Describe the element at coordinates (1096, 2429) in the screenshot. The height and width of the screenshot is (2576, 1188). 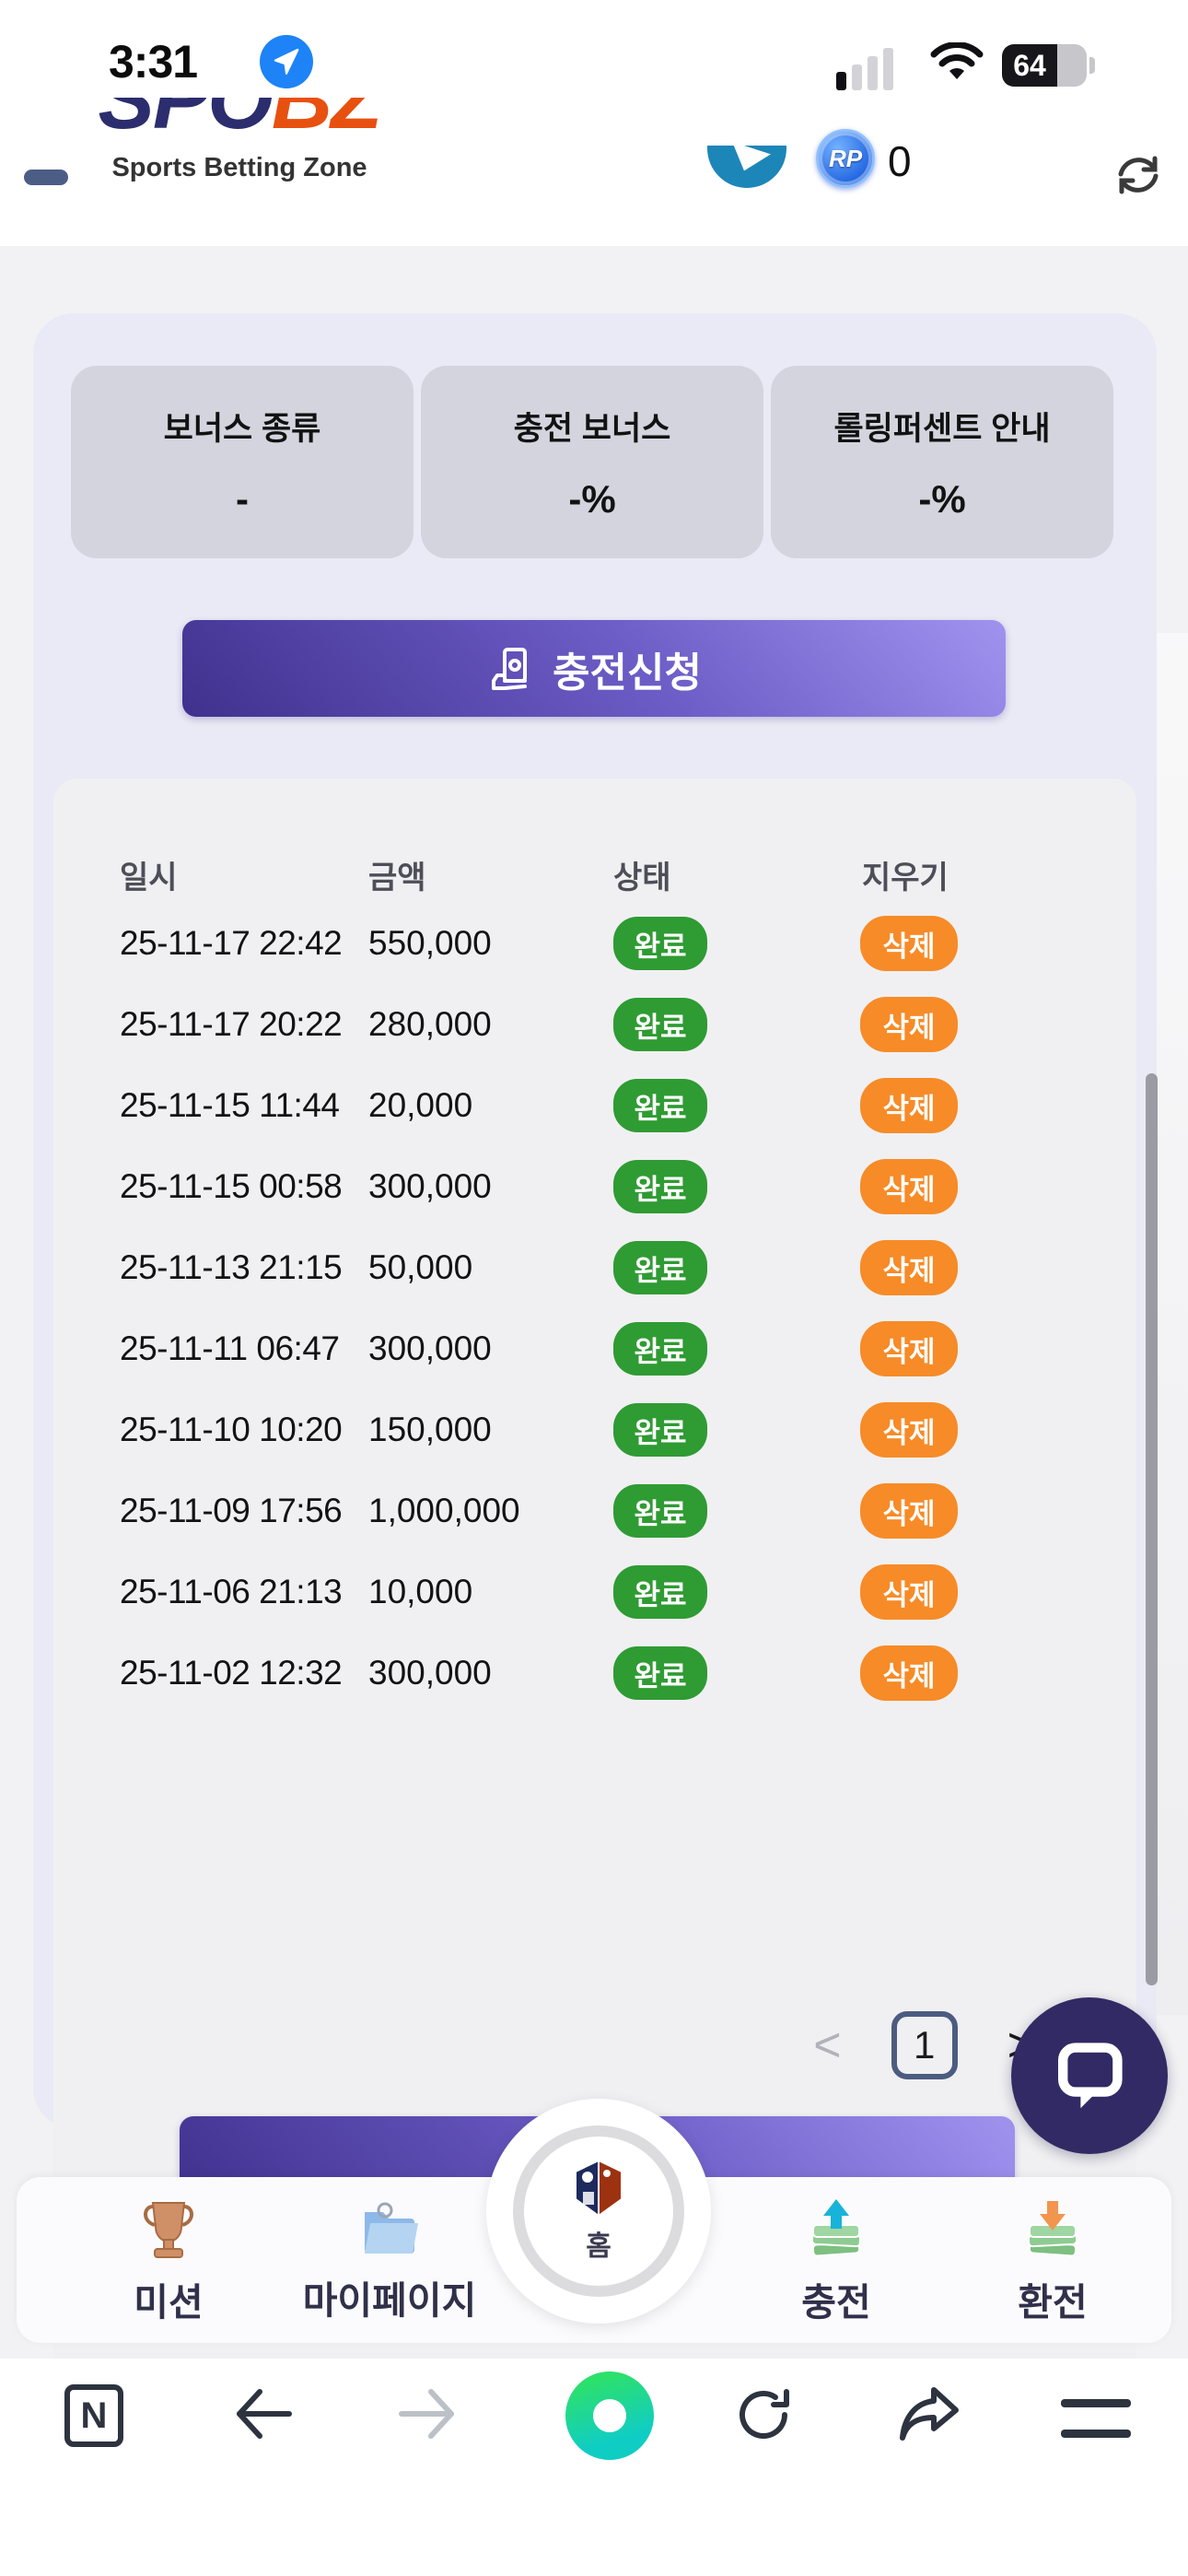
I see `browser-menu-icon` at that location.